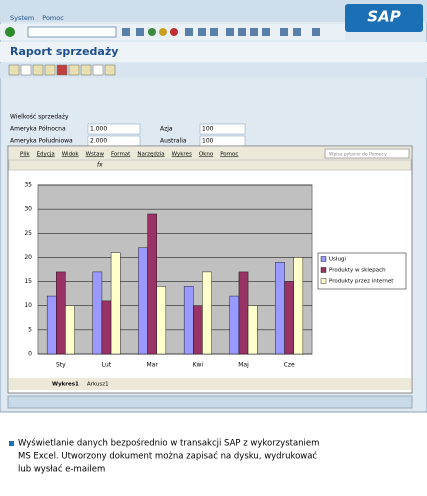 The image size is (427, 496). I want to click on excel-menu-item: Okno, so click(206, 155).